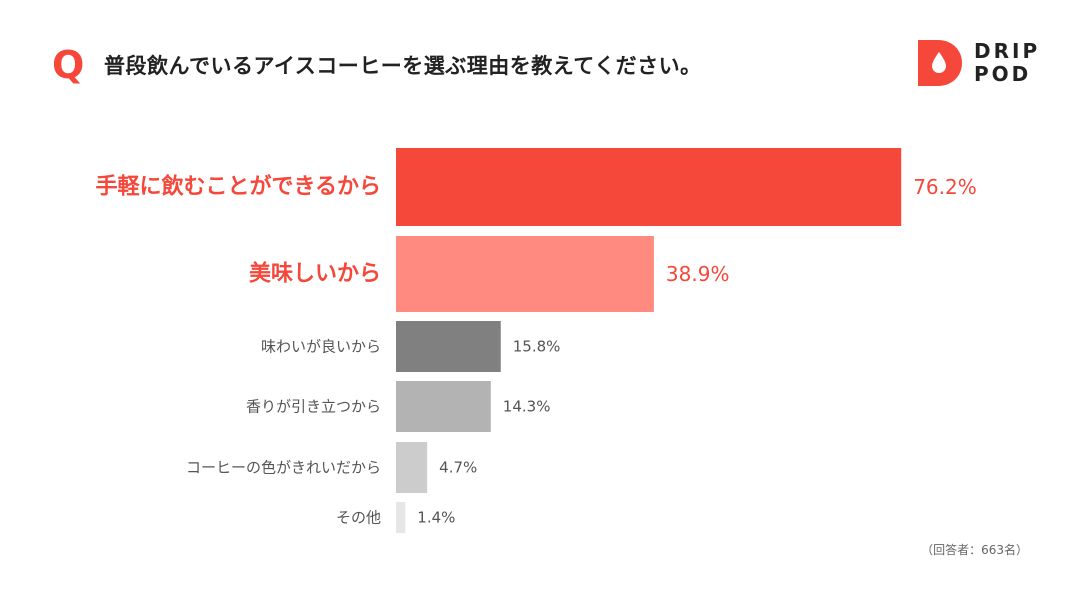  I want to click on question-header: Q 普段飲んでいるアイスコーヒーを選ぶ理由を教えてください。, so click(377, 65).